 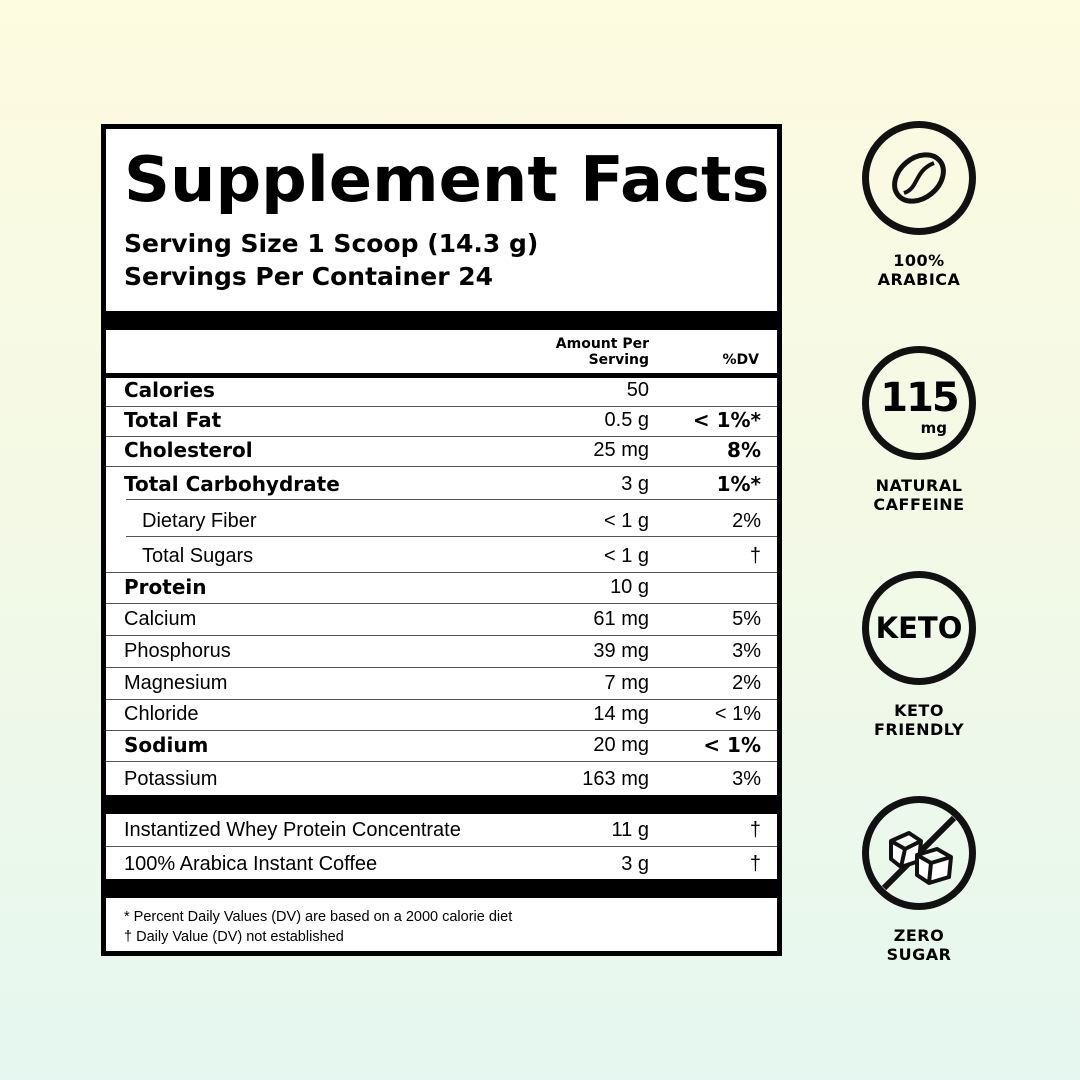 What do you see at coordinates (919, 720) in the screenshot?
I see `badge-caption: KETO FRIENDLY` at bounding box center [919, 720].